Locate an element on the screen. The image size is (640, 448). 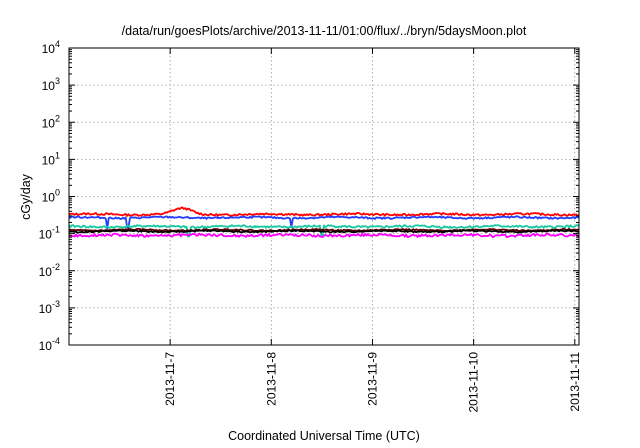
x-axis-label: Coordinated Universal Time (UTC) is located at coordinates (324, 436).